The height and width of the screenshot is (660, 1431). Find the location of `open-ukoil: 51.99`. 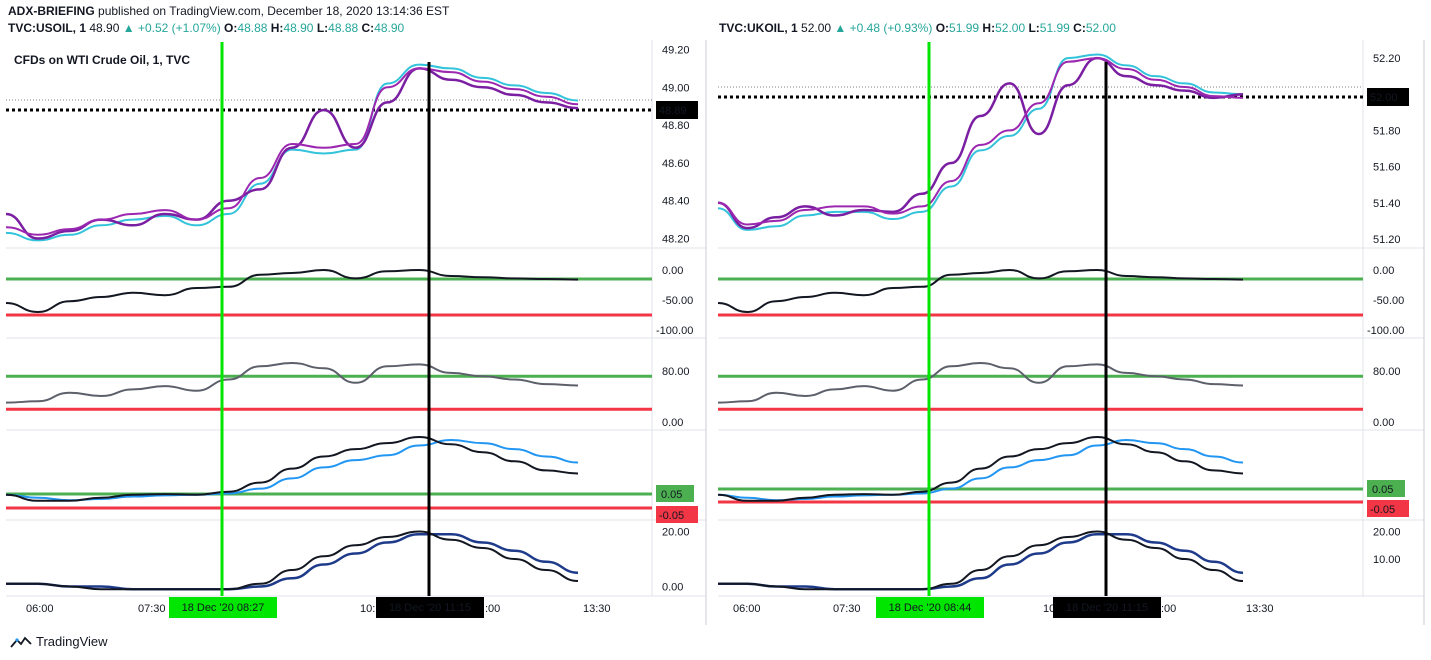

open-ukoil: 51.99 is located at coordinates (964, 28).